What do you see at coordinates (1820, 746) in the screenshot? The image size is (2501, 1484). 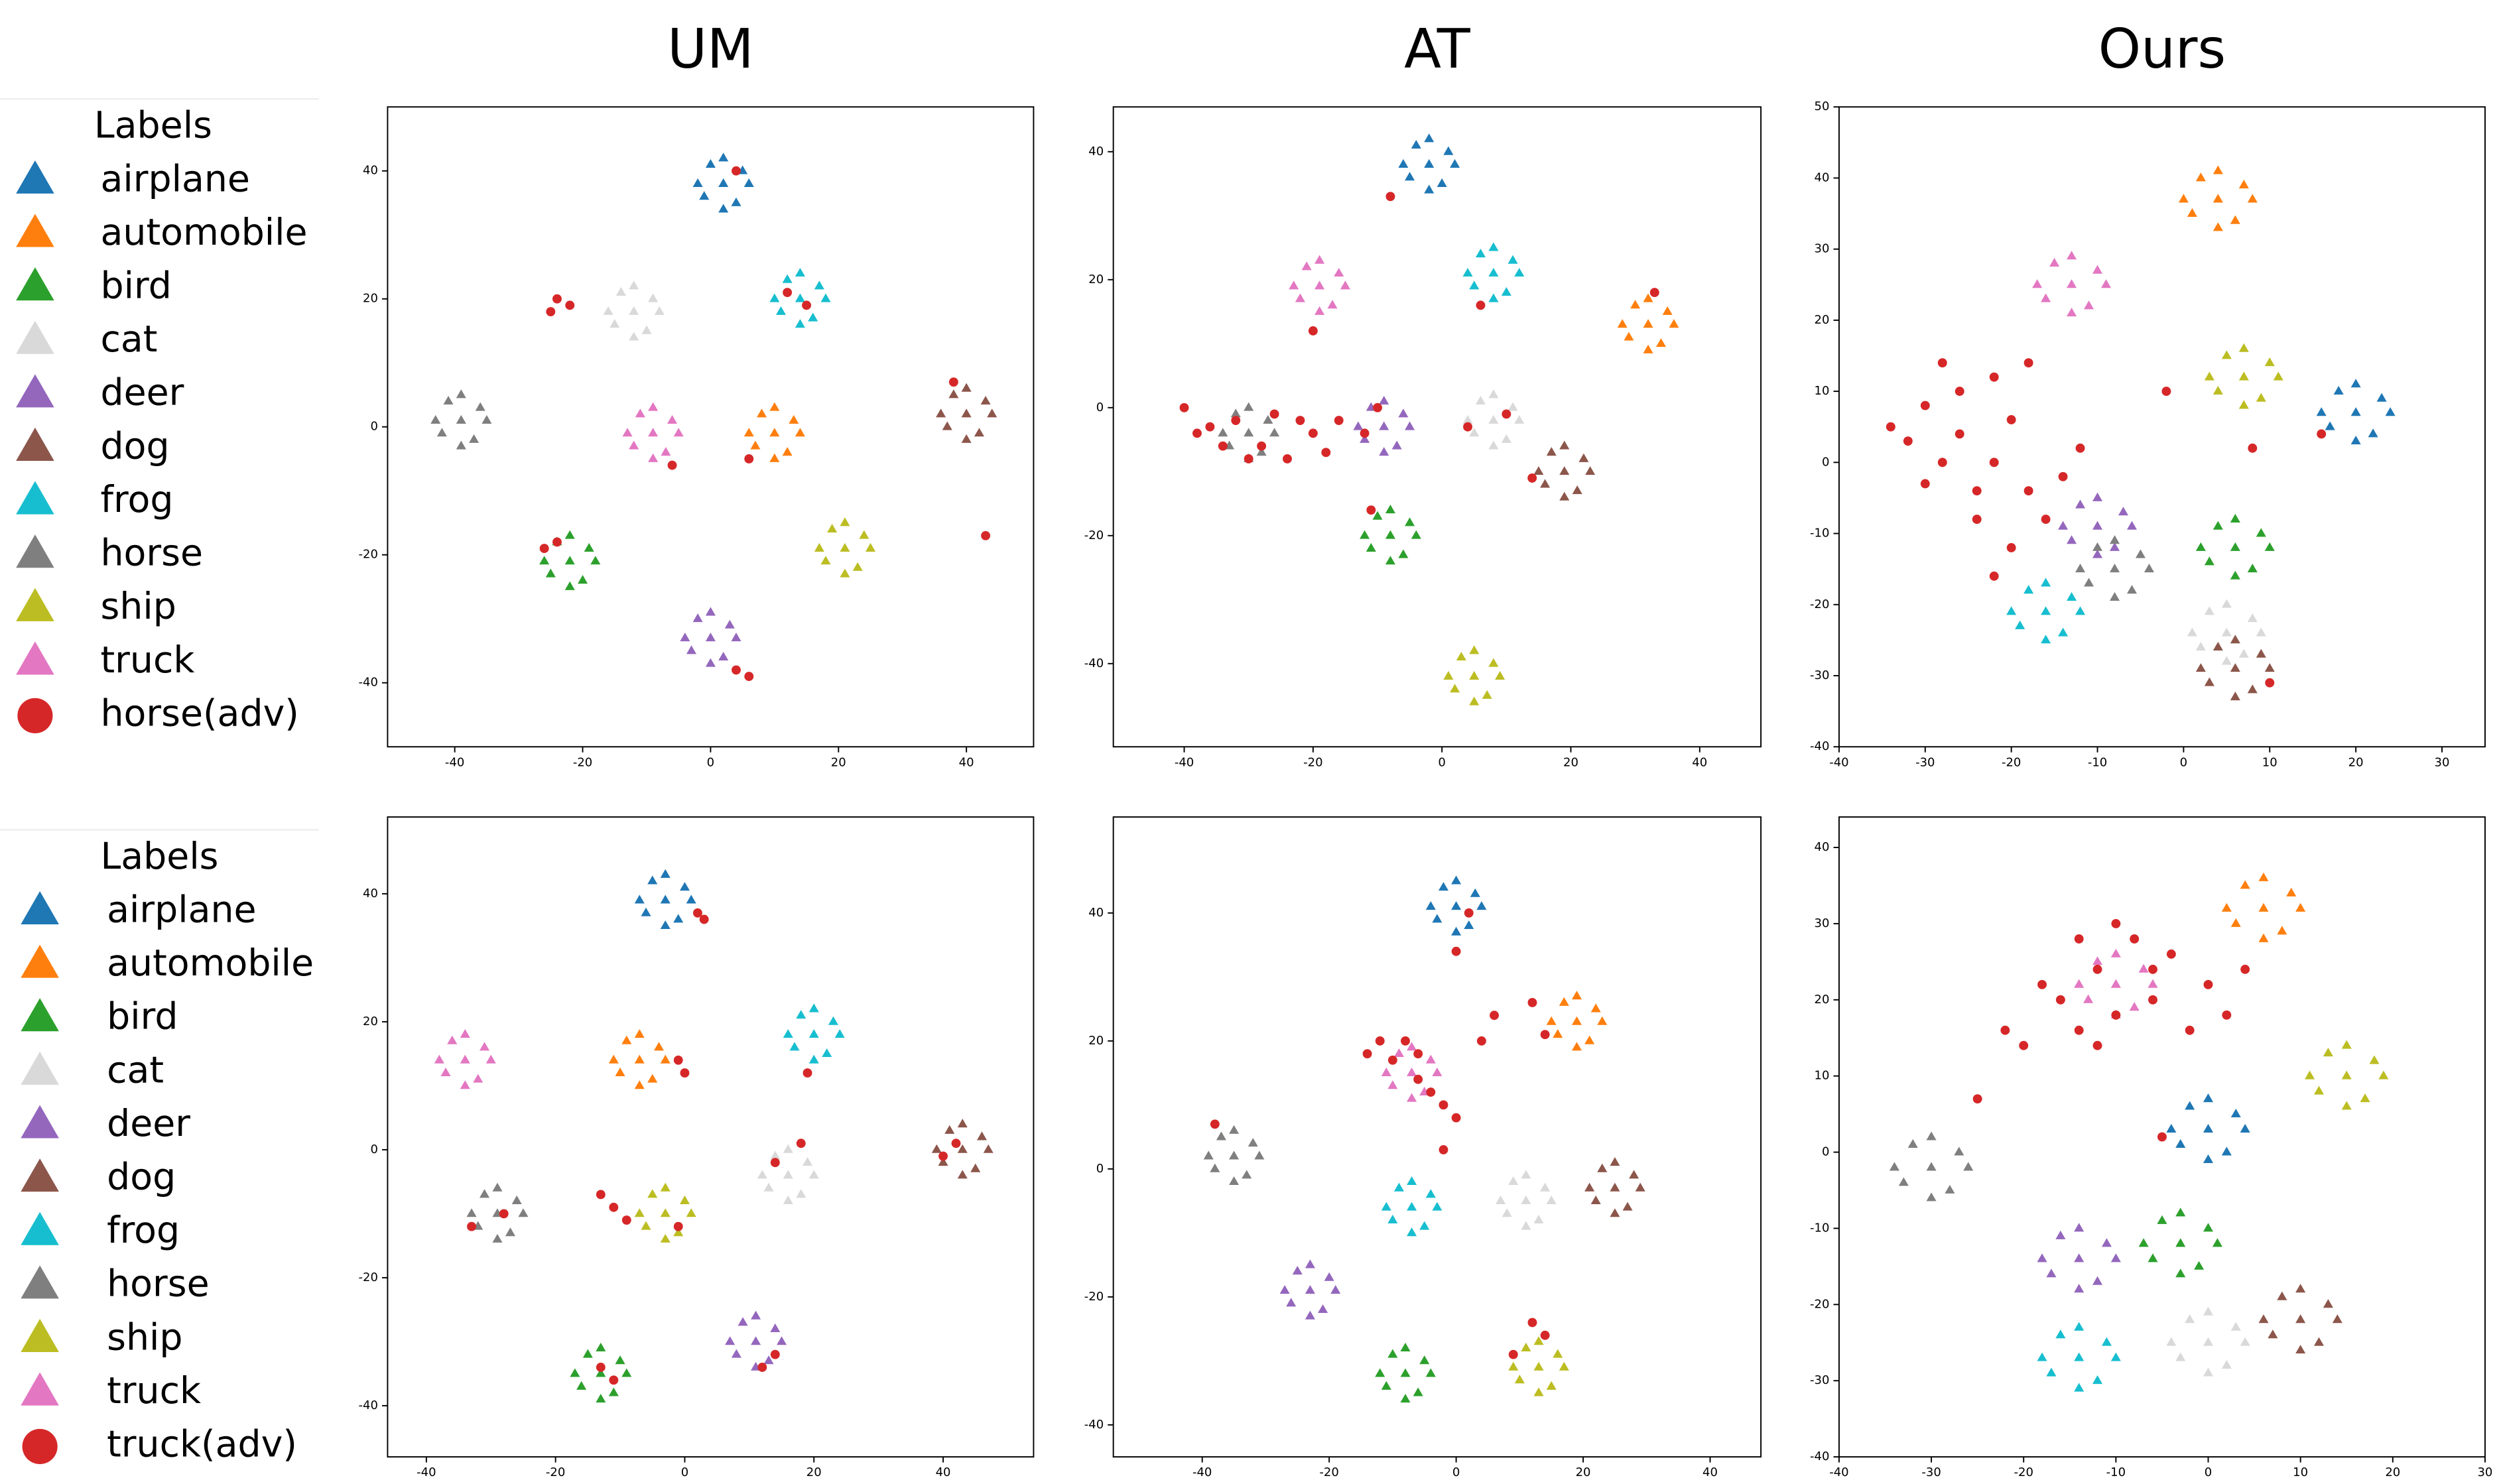 I see `y-tick-label: -40` at bounding box center [1820, 746].